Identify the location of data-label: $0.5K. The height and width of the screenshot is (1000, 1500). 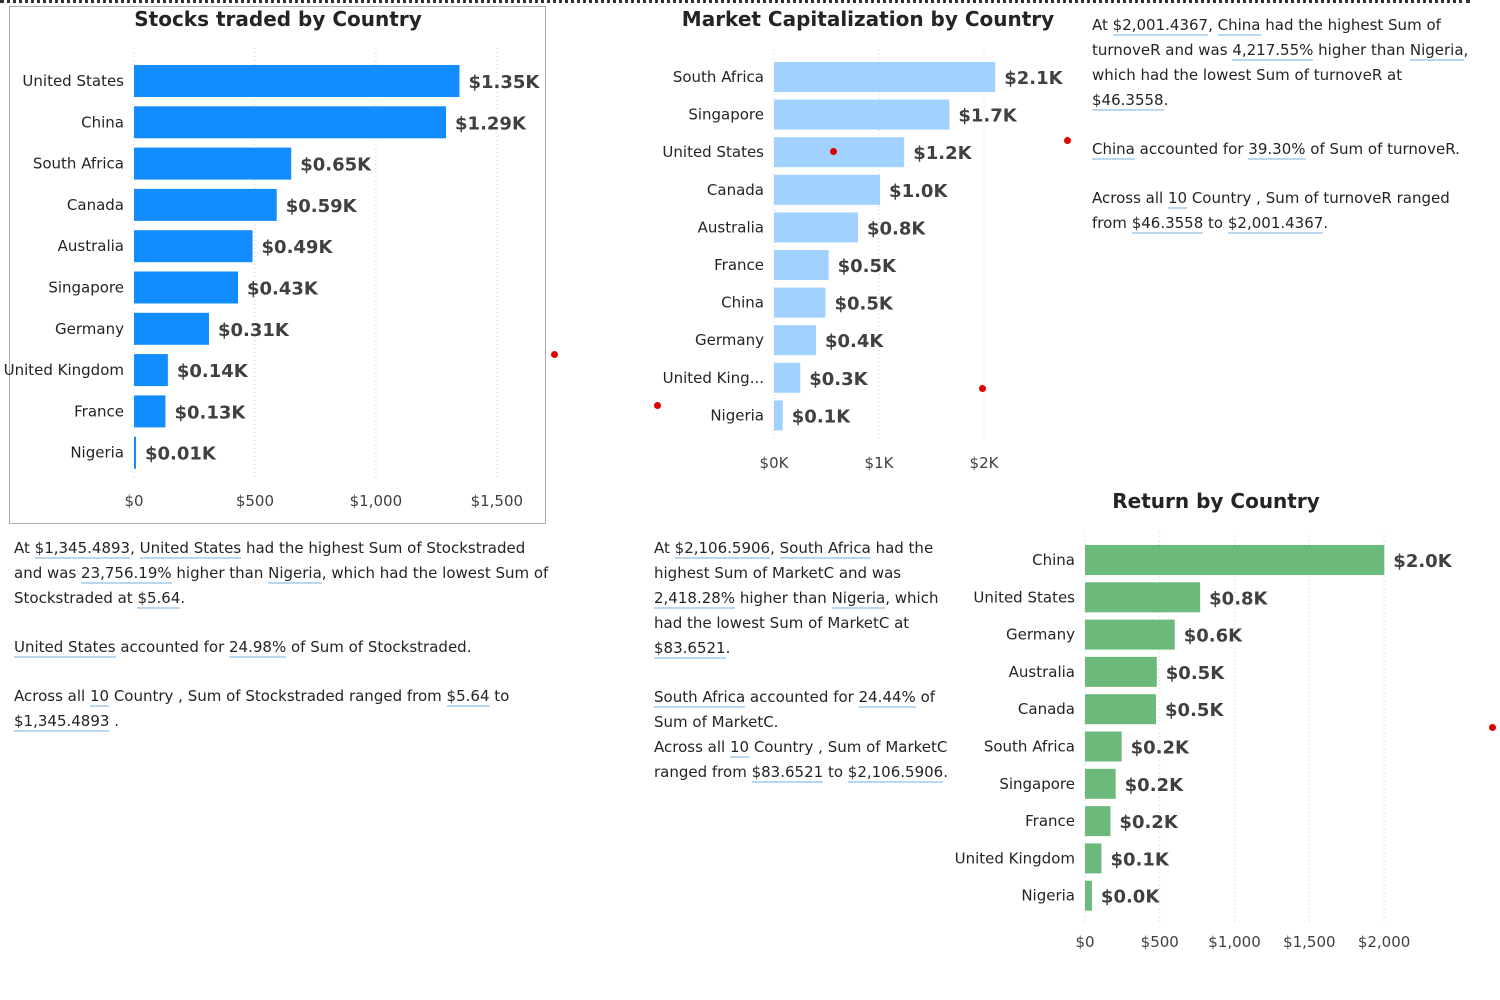
(1195, 673).